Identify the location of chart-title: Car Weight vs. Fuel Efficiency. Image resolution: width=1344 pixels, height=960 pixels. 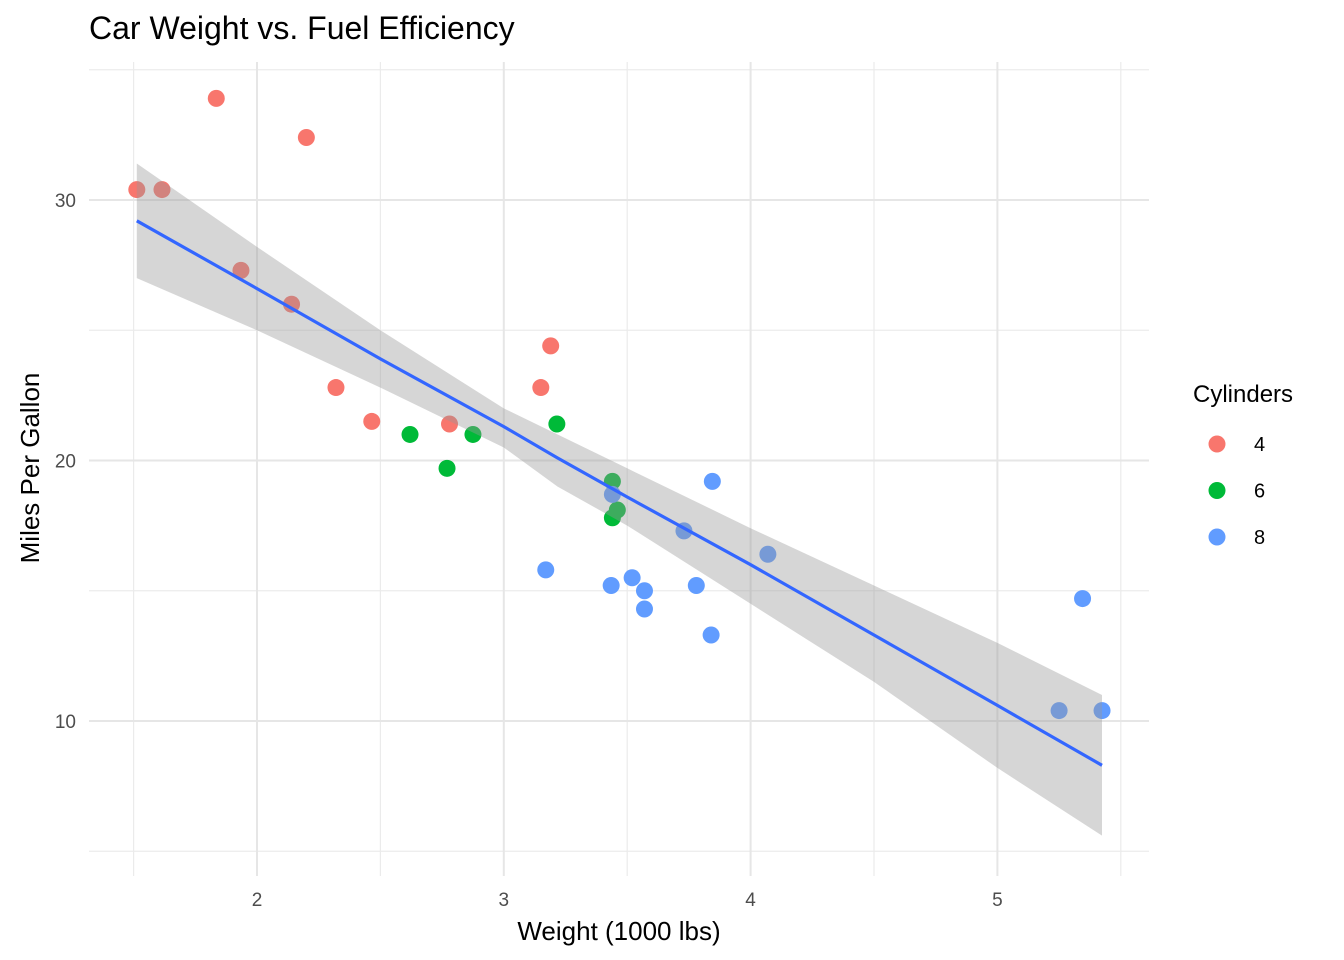
(302, 28).